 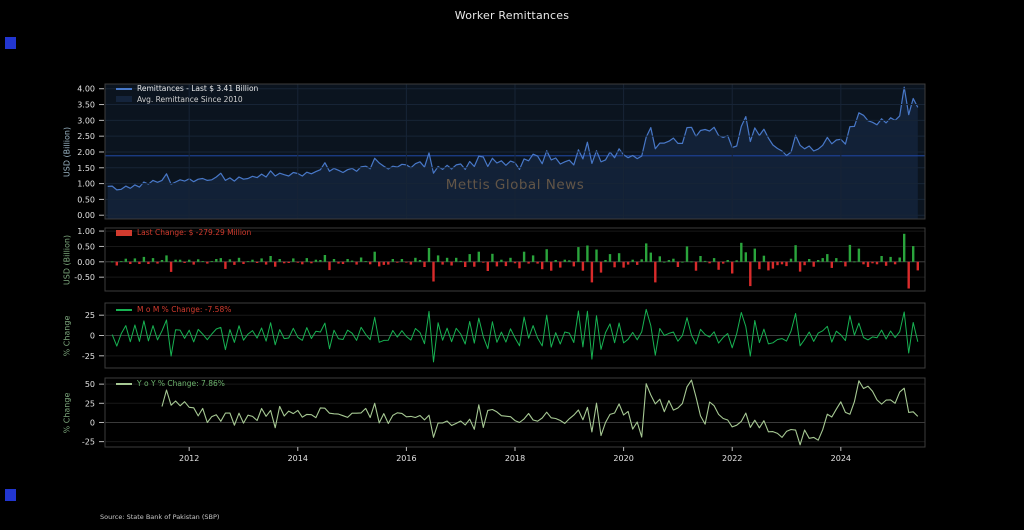 I want to click on xtick-label: 2014, so click(x=298, y=458).